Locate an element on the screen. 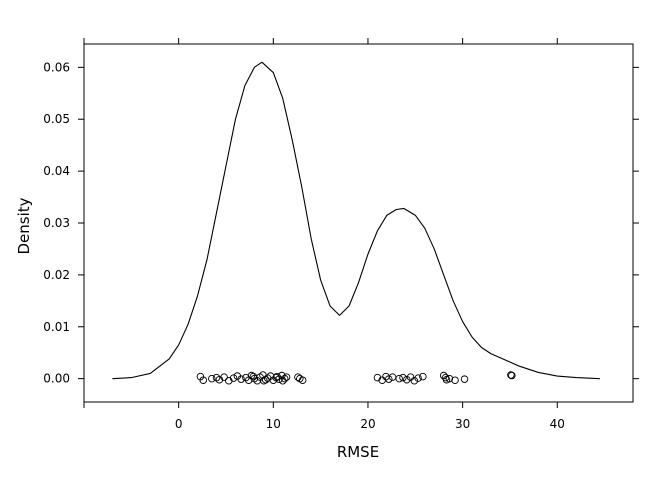  y-tick-label: 0.03 is located at coordinates (56, 223).